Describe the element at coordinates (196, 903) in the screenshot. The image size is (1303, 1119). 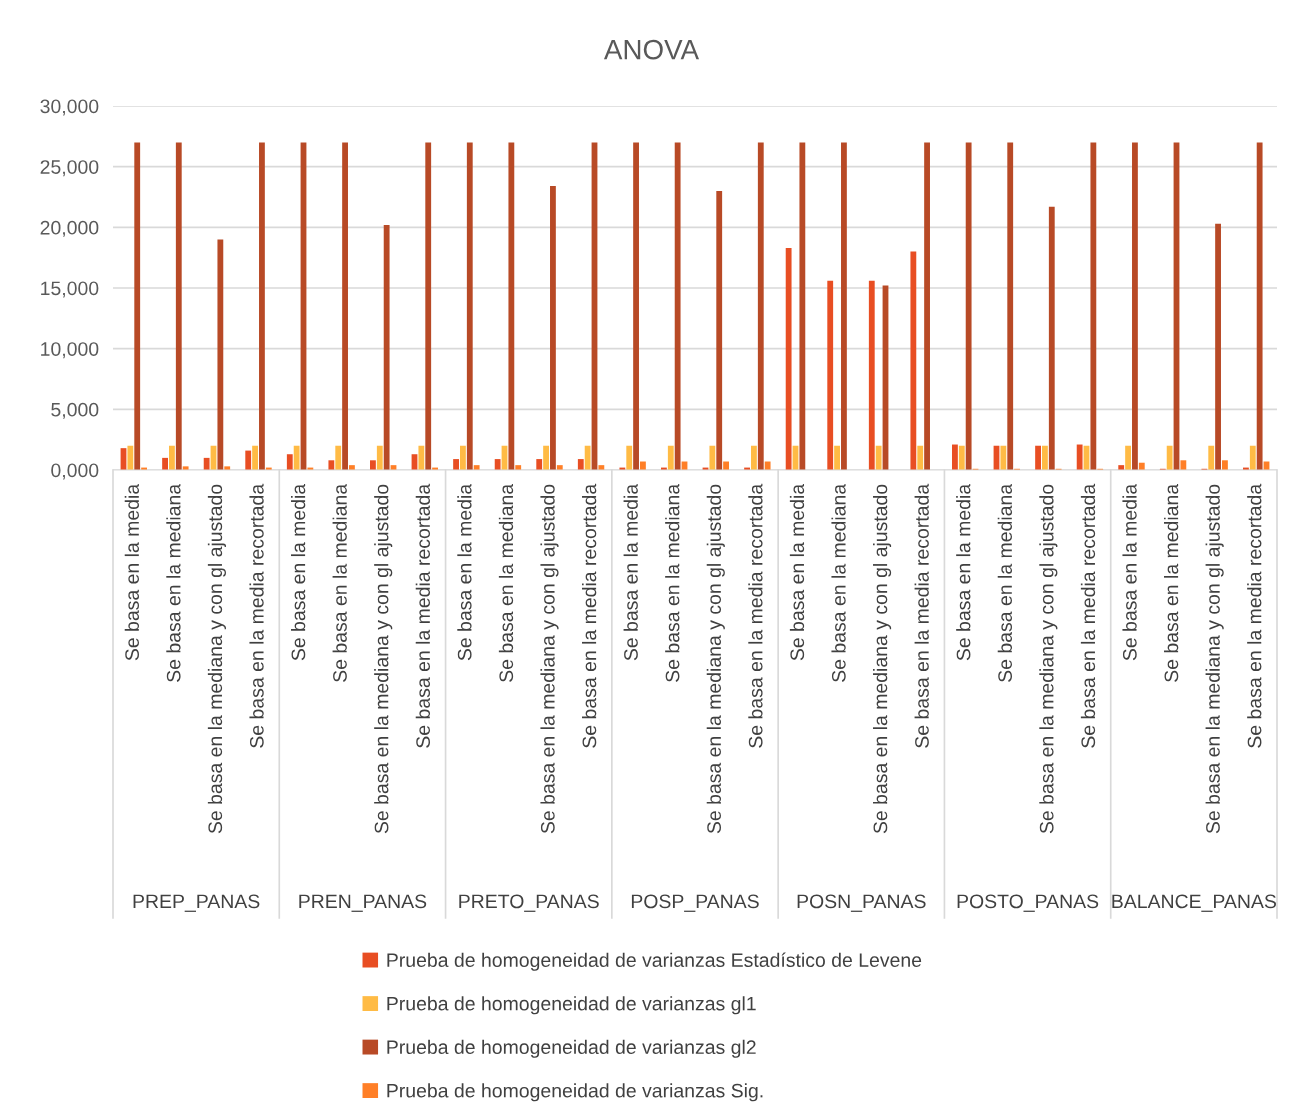
I see `text: PREP_PANAS` at that location.